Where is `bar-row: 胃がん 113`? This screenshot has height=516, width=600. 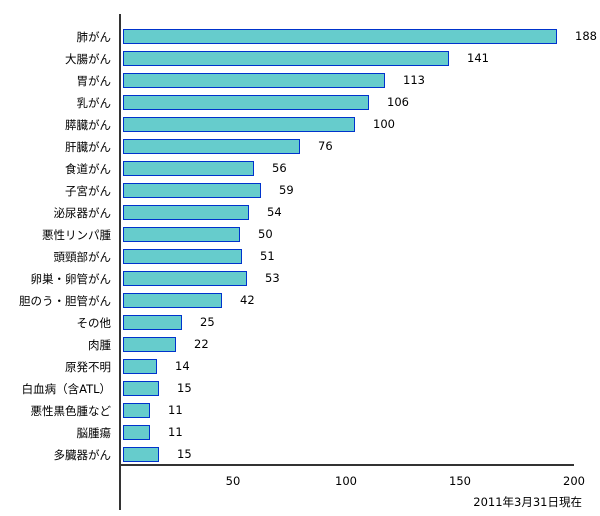 bar-row: 胃がん 113 is located at coordinates (300, 84).